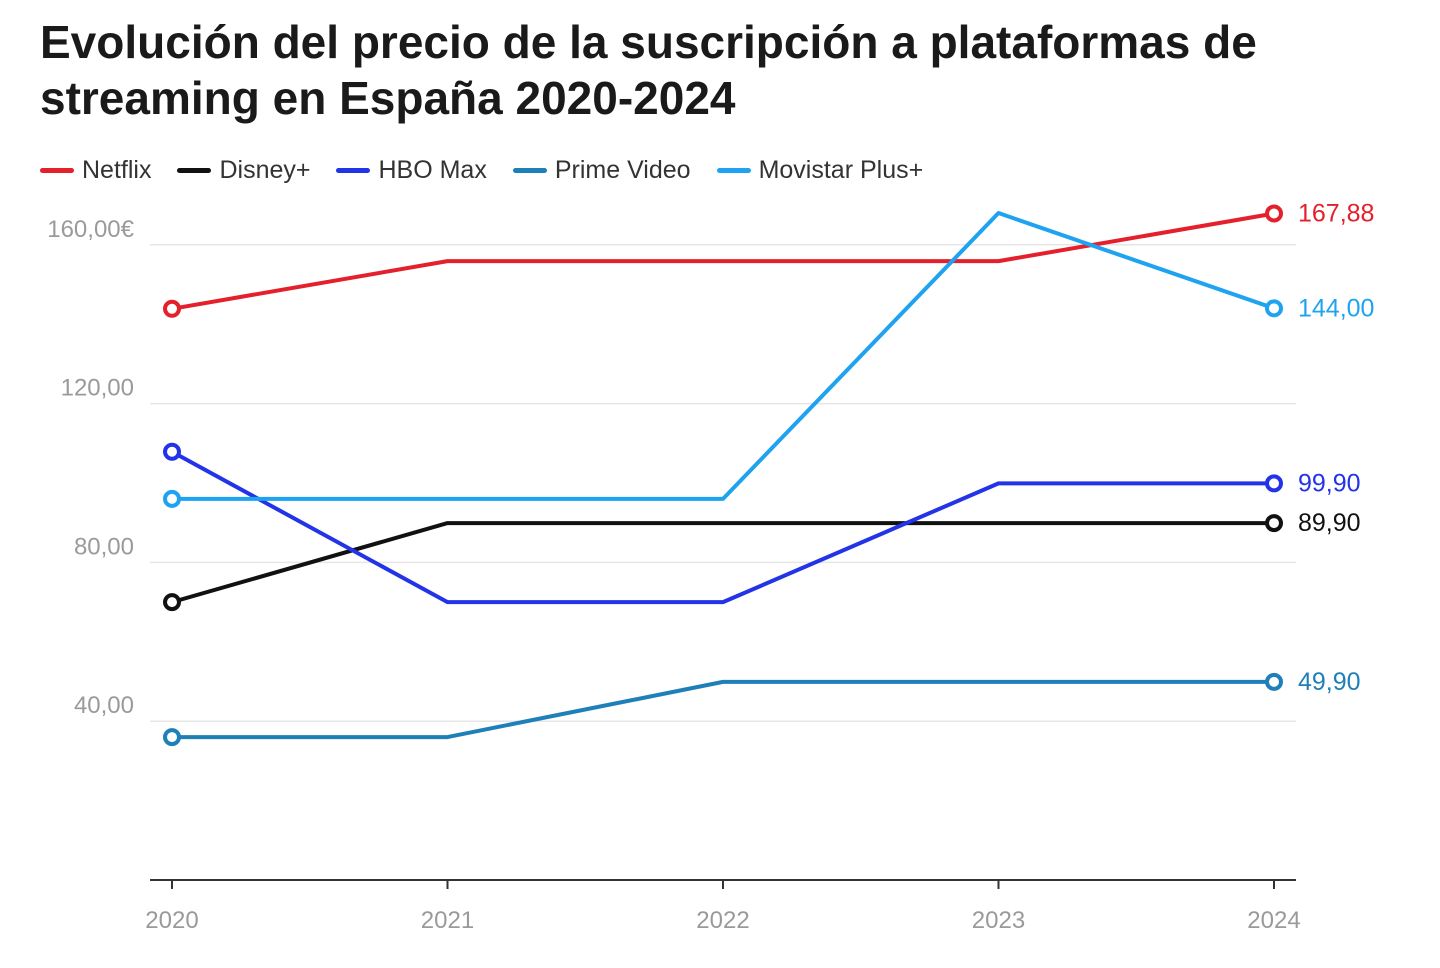  Describe the element at coordinates (841, 169) in the screenshot. I see `legend-label: Movistar Plus+` at that location.